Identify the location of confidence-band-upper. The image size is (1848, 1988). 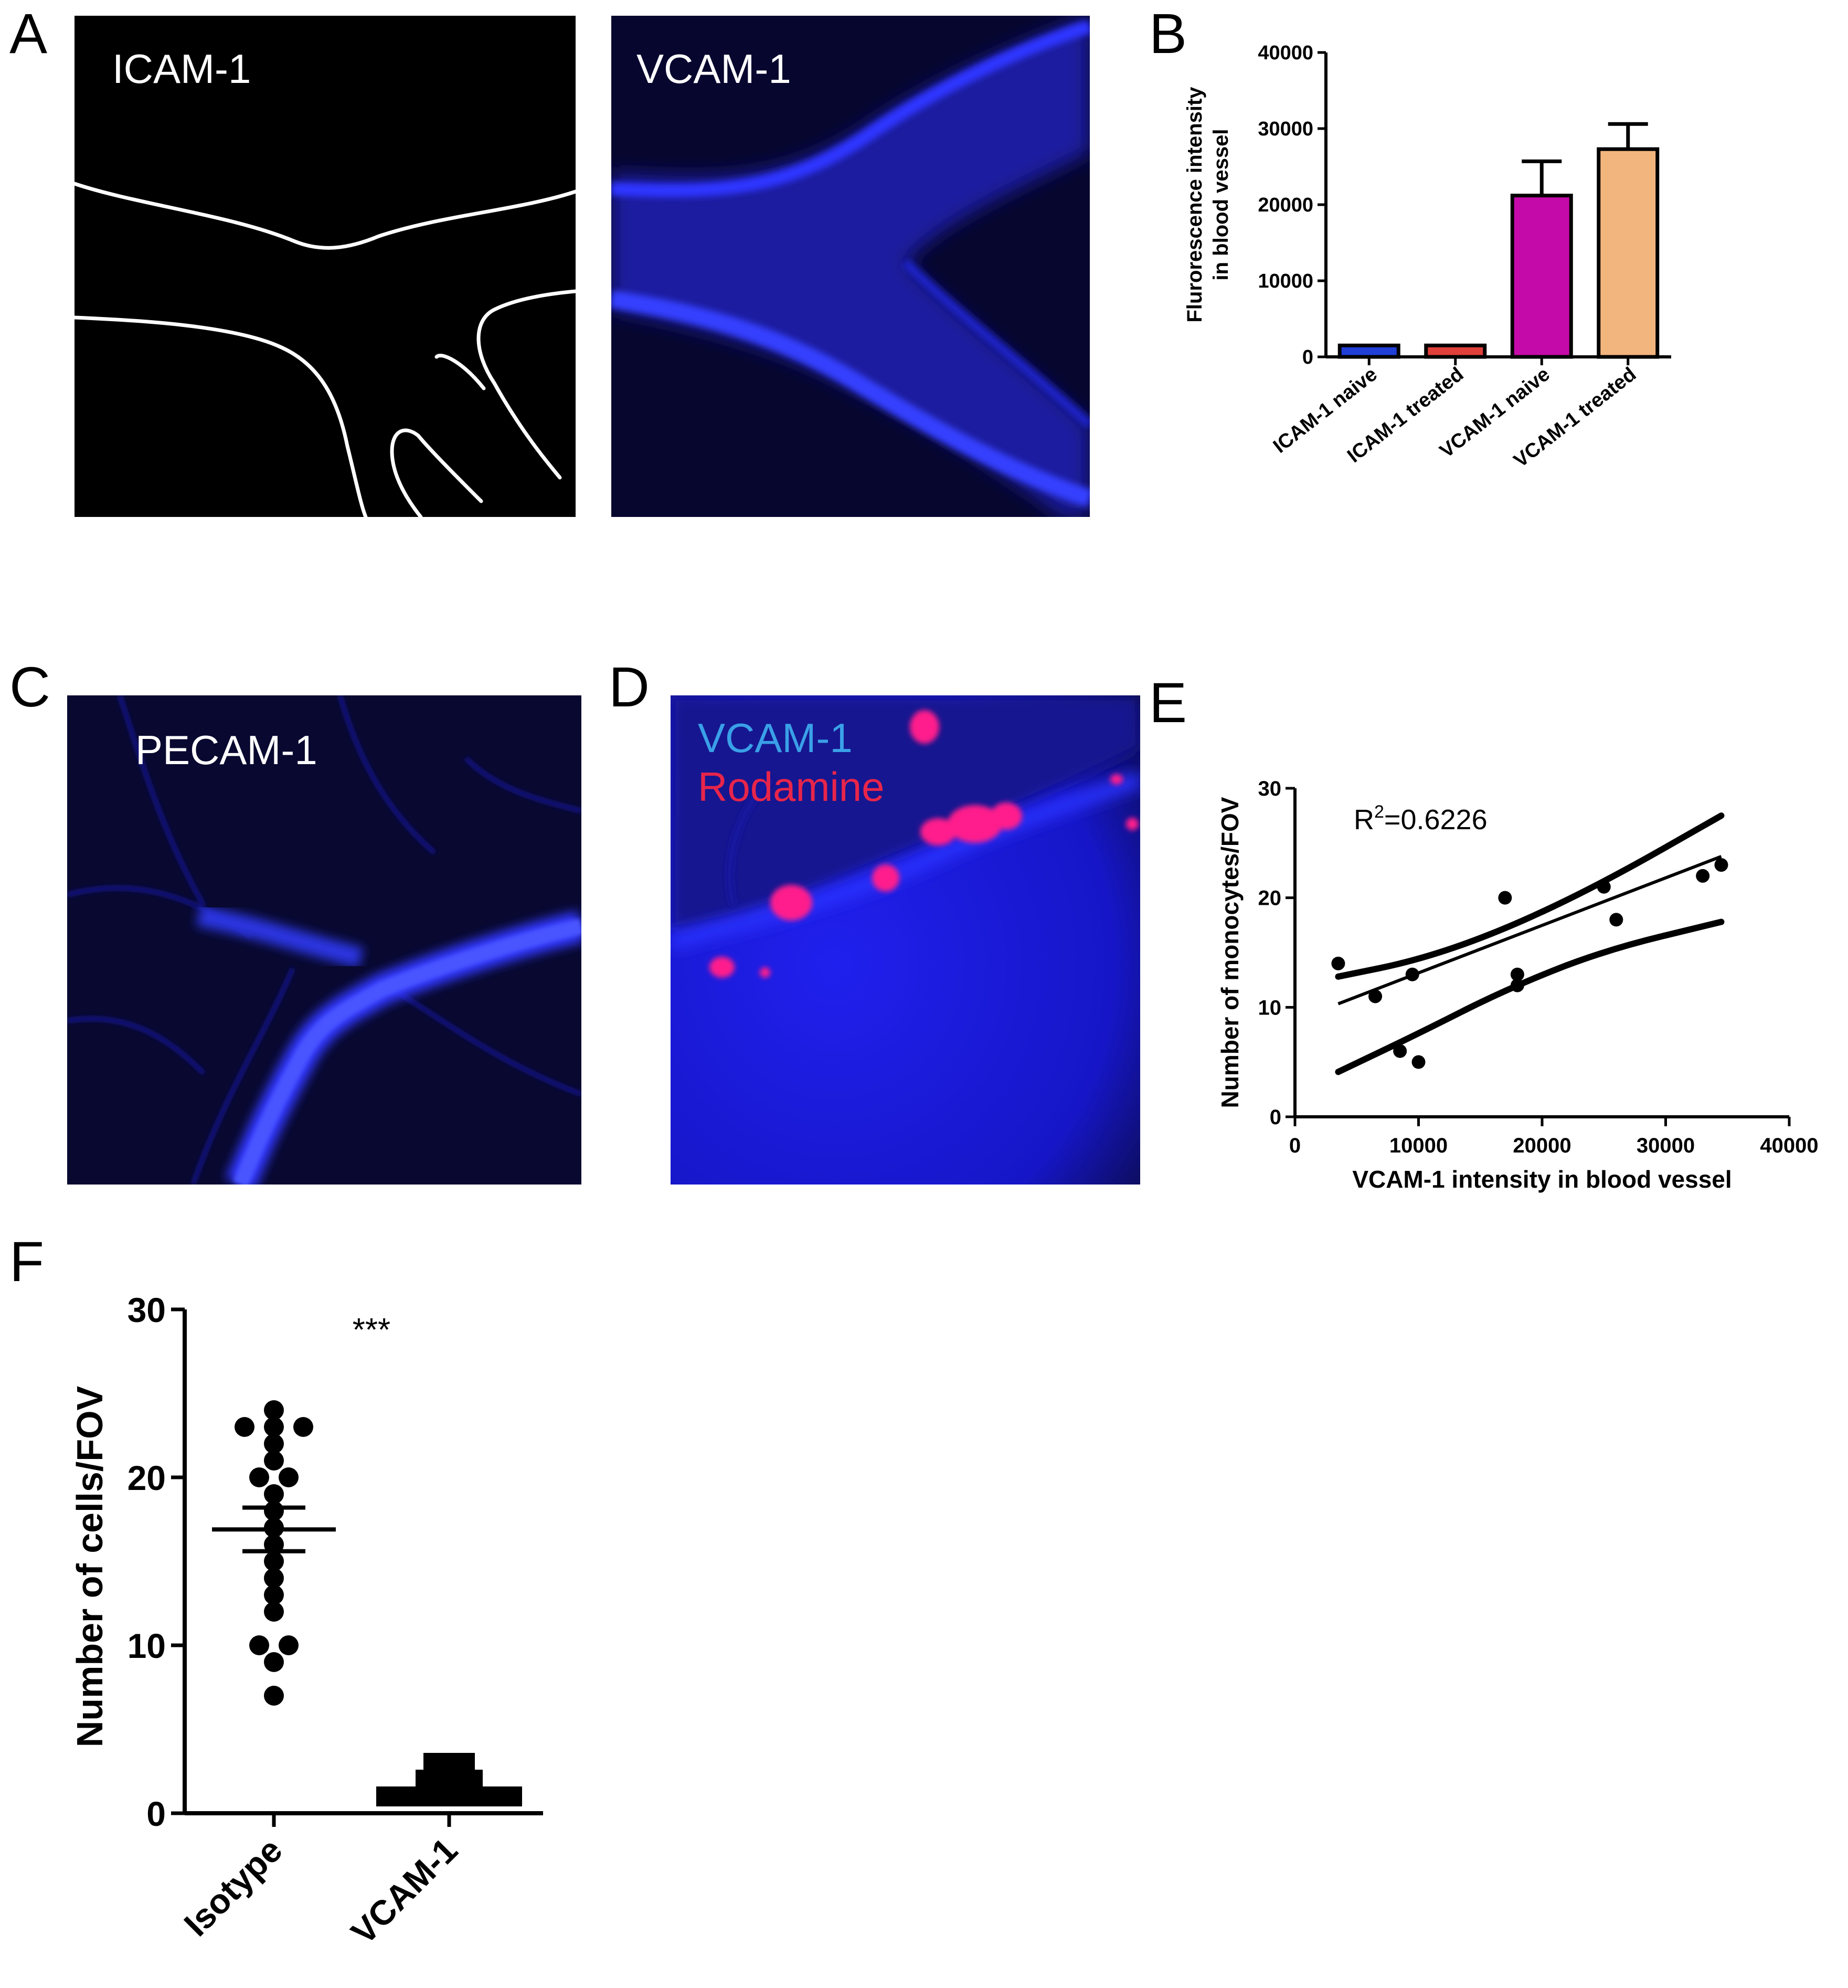
(1530, 896).